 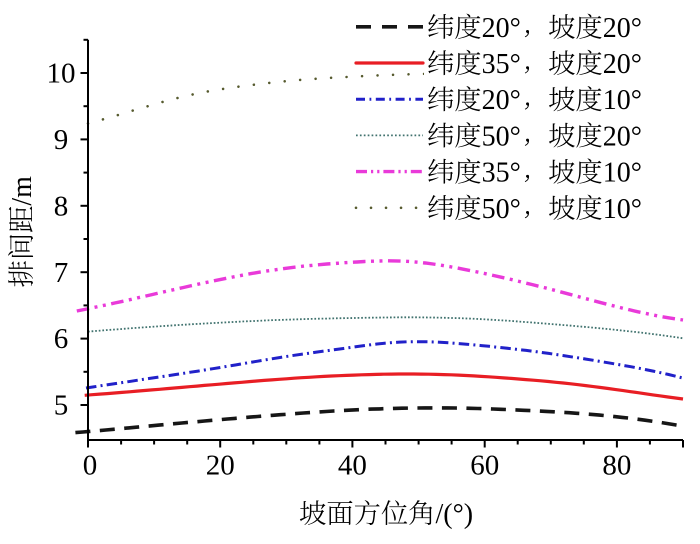 What do you see at coordinates (61, 206) in the screenshot?
I see `svg-text: 8` at bounding box center [61, 206].